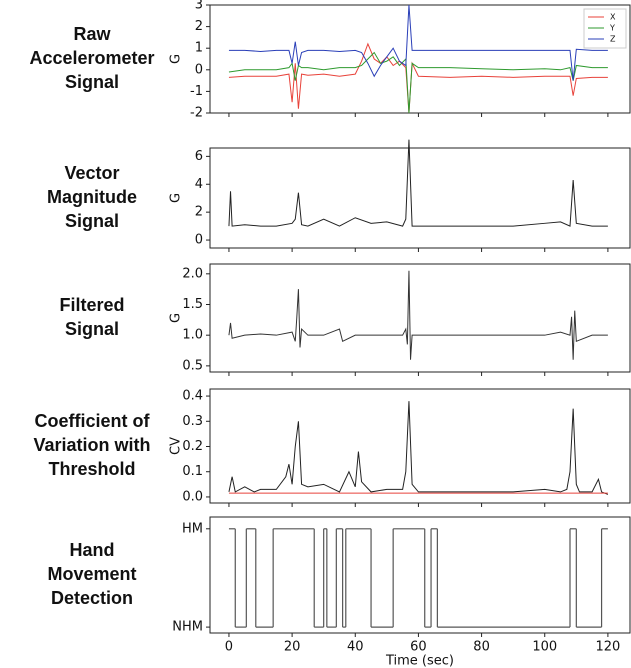 This screenshot has width=631, height=668. Describe the element at coordinates (92, 197) in the screenshot. I see `panel-title: Magnitude` at that location.